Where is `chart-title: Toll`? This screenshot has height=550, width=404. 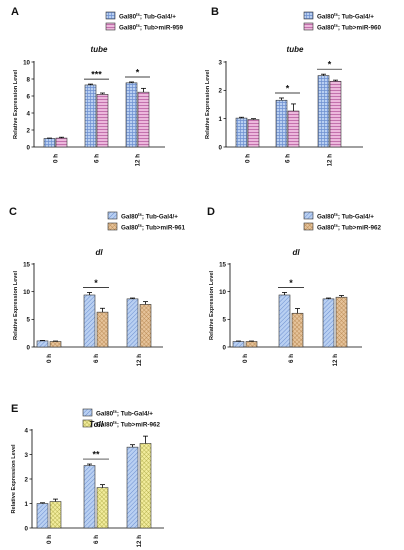
chart-title: Toll is located at coordinates (96, 424).